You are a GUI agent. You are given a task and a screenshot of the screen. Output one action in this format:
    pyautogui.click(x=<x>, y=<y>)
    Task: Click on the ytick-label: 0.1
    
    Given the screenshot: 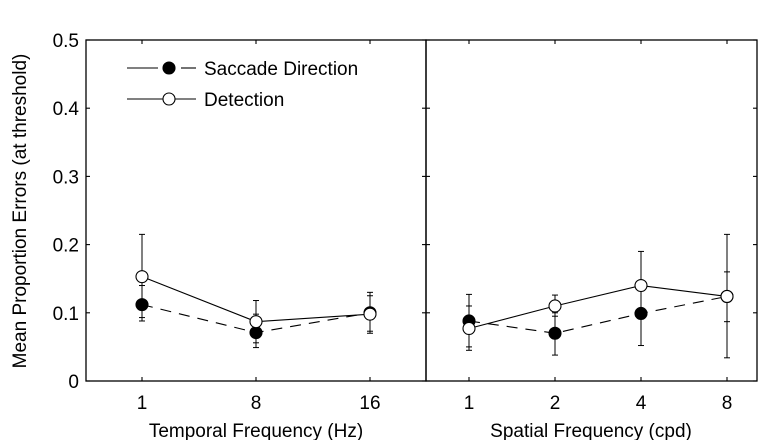 What is the action you would take?
    pyautogui.click(x=66, y=314)
    